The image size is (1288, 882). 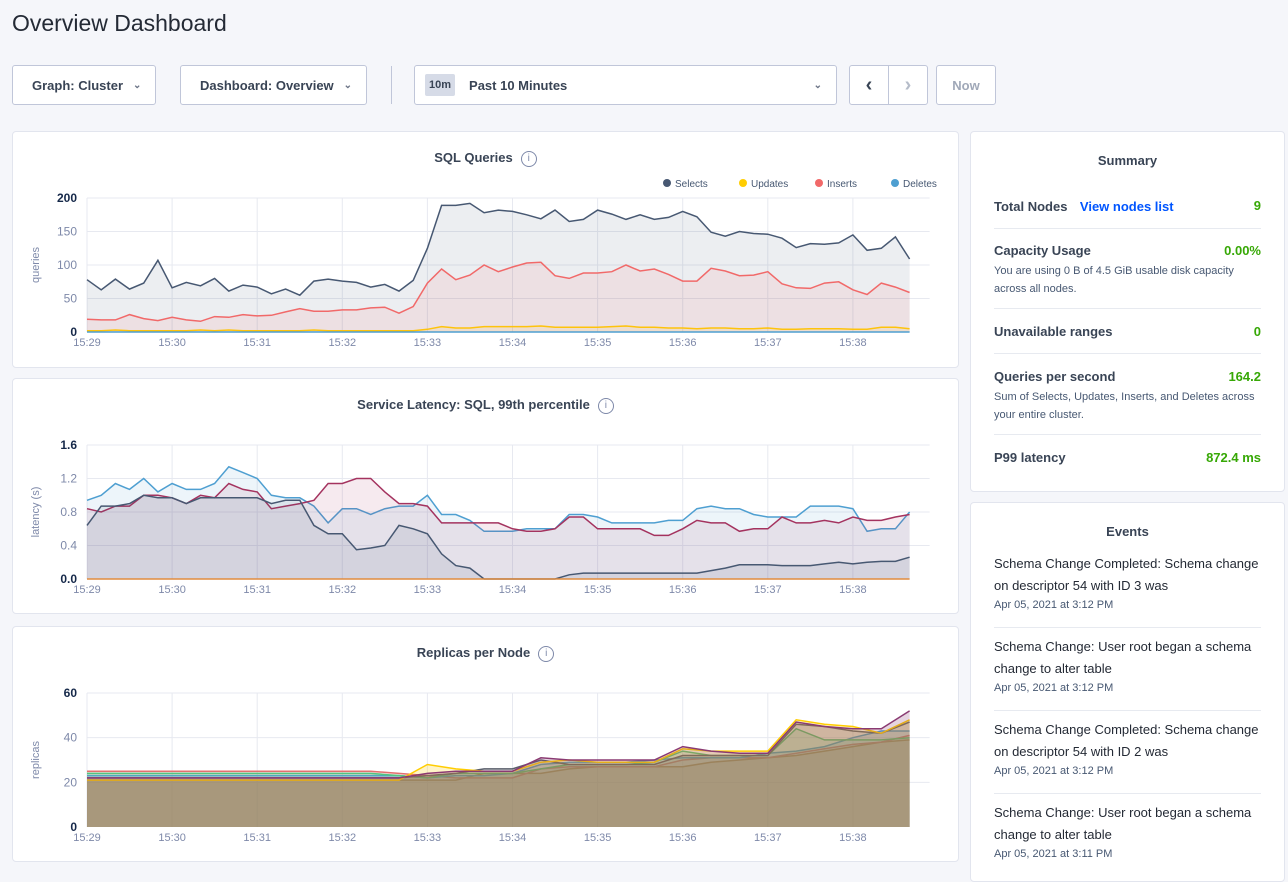 What do you see at coordinates (68, 479) in the screenshot?
I see `y-tick-label: 1.2` at bounding box center [68, 479].